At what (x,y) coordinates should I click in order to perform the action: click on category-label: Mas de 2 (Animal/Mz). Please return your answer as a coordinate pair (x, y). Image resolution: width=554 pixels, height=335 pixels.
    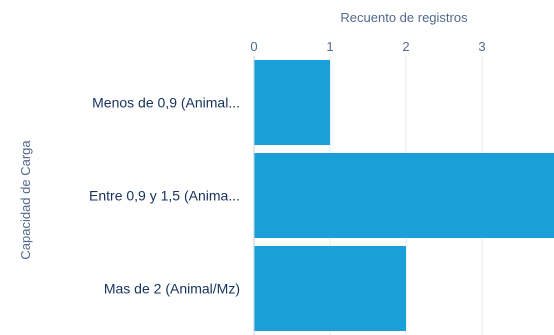
    Looking at the image, I should click on (172, 289).